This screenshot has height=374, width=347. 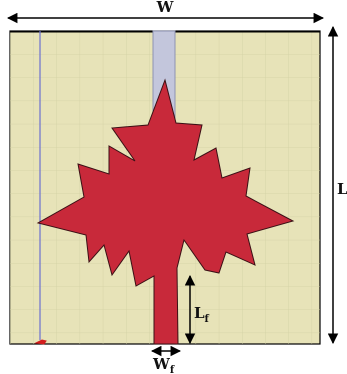 What do you see at coordinates (342, 189) in the screenshot?
I see `length-label: L` at bounding box center [342, 189].